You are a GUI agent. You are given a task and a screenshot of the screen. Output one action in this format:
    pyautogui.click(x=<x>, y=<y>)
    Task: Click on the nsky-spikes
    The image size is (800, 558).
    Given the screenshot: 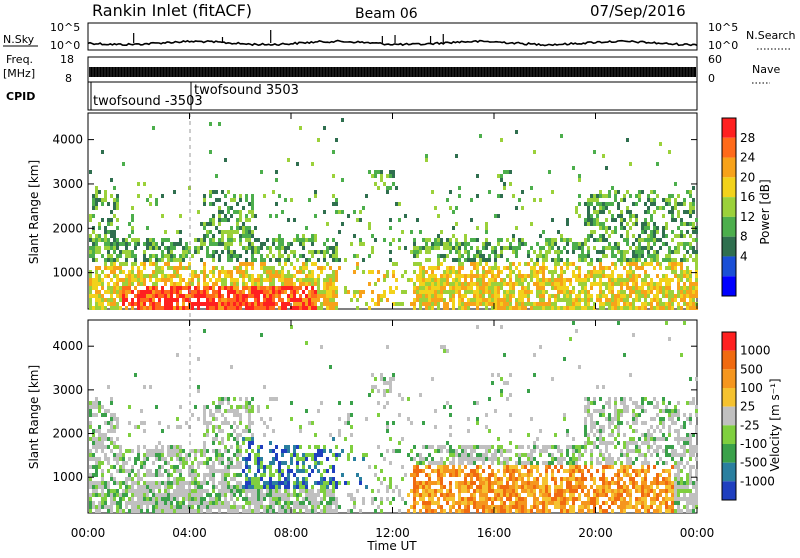 What is the action you would take?
    pyautogui.click(x=289, y=36)
    